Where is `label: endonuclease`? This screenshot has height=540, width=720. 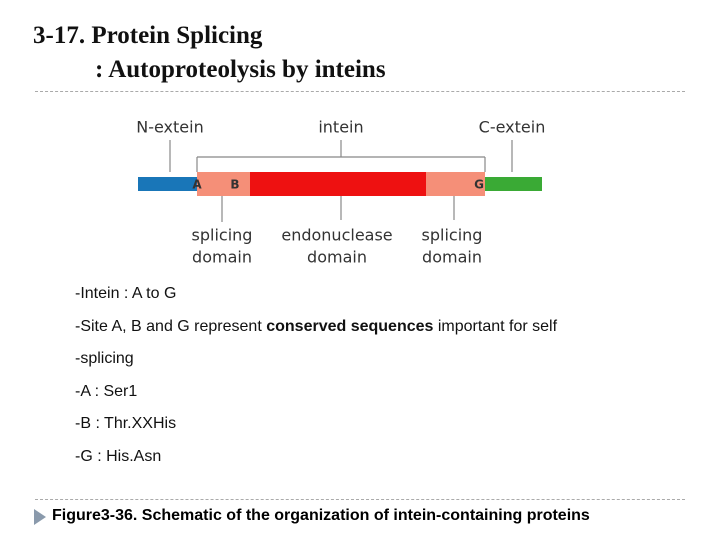
label: endonuclease is located at coordinates (336, 235).